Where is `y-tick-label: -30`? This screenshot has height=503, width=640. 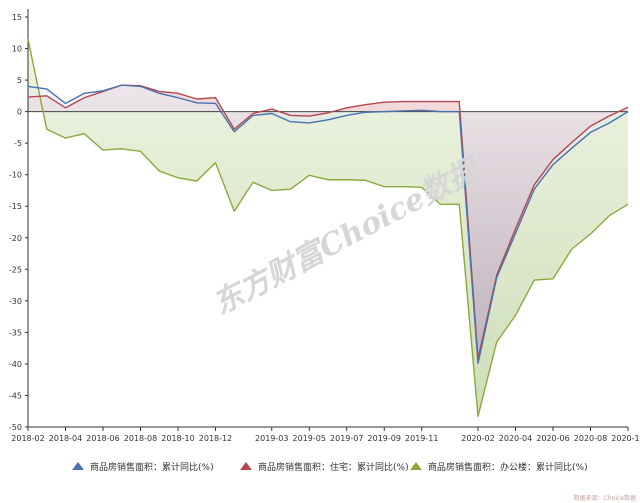
y-tick-label: -30 is located at coordinates (15, 301).